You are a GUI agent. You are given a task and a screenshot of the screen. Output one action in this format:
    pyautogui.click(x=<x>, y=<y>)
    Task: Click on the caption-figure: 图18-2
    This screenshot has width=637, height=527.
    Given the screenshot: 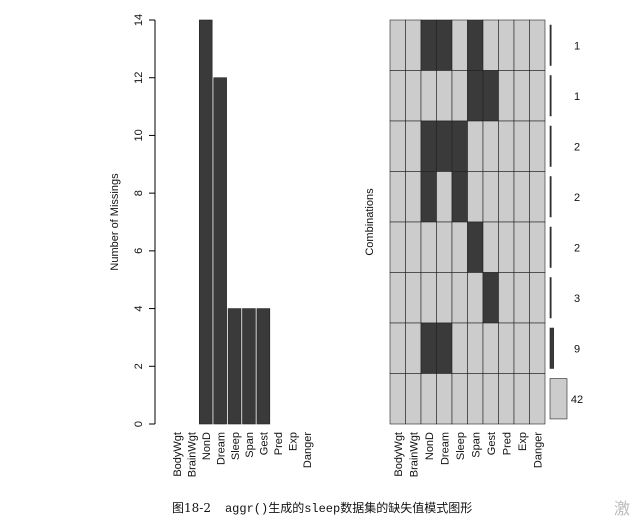 What is the action you would take?
    pyautogui.click(x=191, y=508)
    